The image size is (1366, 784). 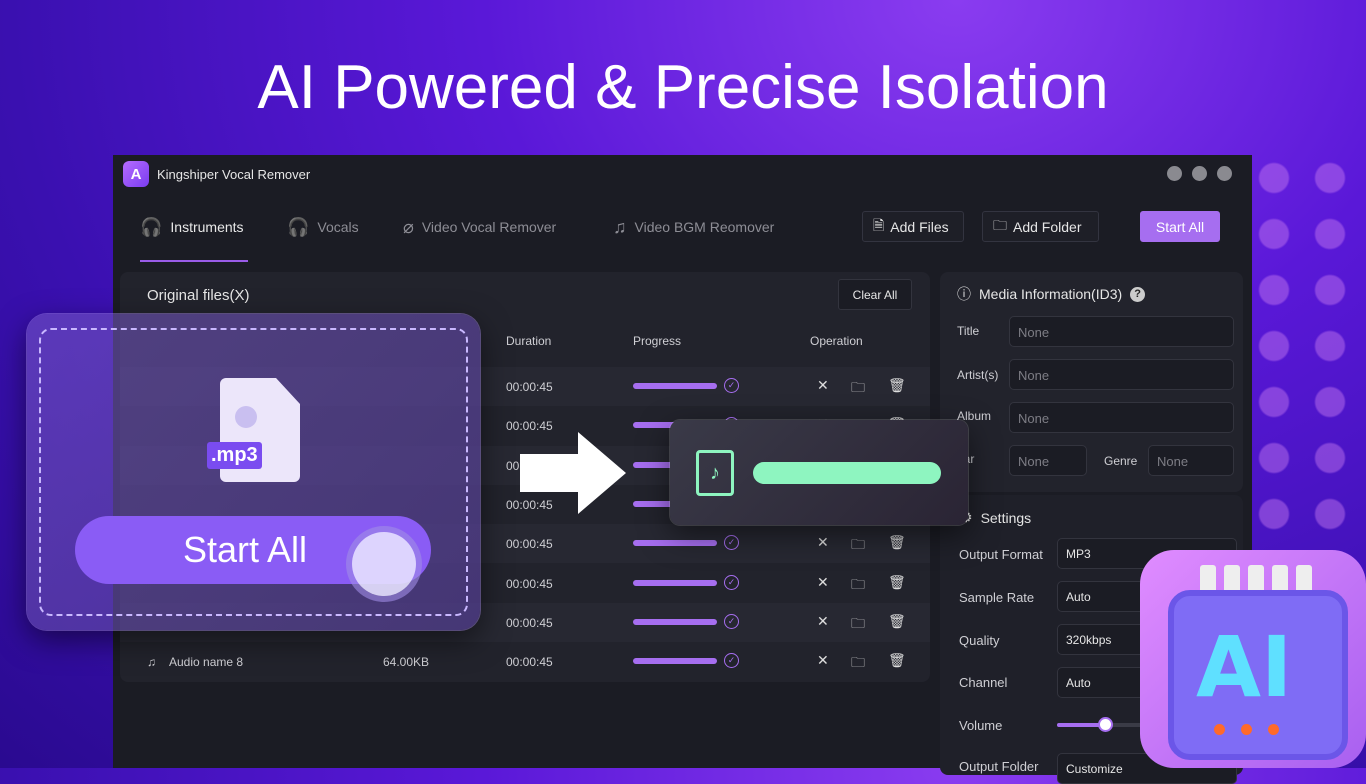 I want to click on tab-label: Instruments, so click(x=207, y=227).